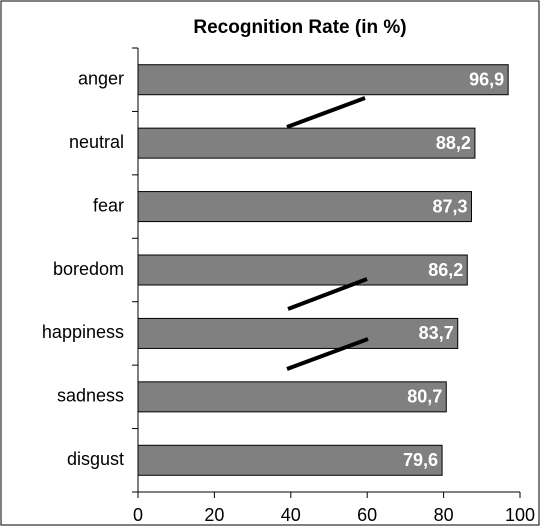 This screenshot has height=526, width=540. What do you see at coordinates (444, 515) in the screenshot?
I see `x-tick-label: 80` at bounding box center [444, 515].